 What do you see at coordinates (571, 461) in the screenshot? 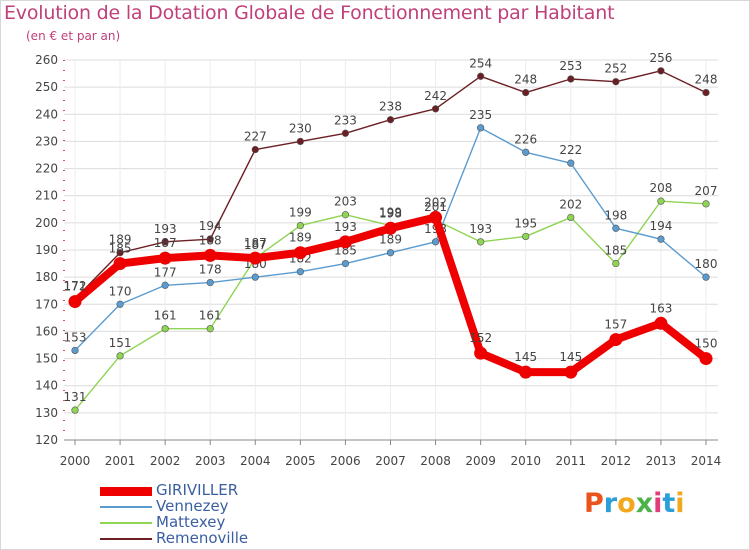
I see `x-tick-label: 2011` at bounding box center [571, 461].